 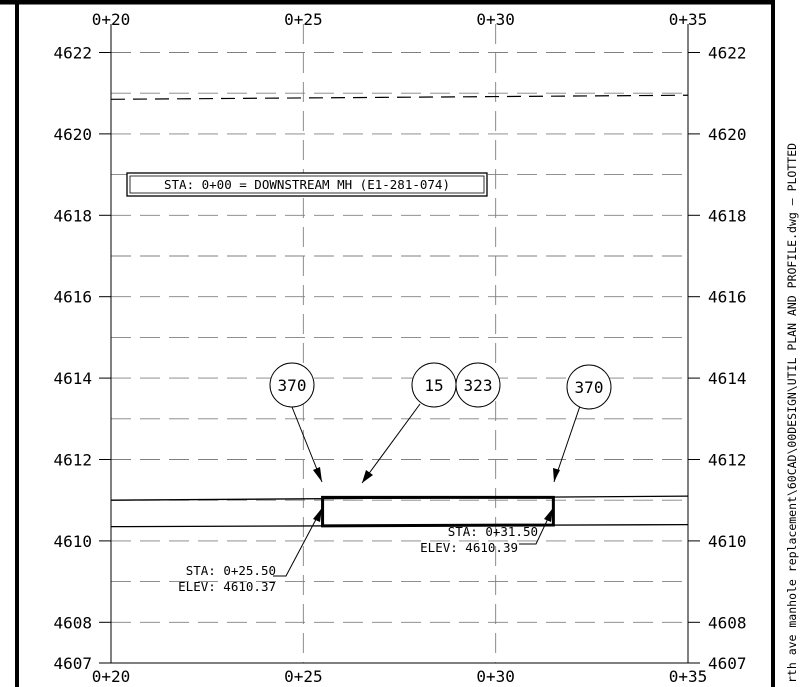 What do you see at coordinates (495, 676) in the screenshot?
I see `station-label-bottom: 0+30` at bounding box center [495, 676].